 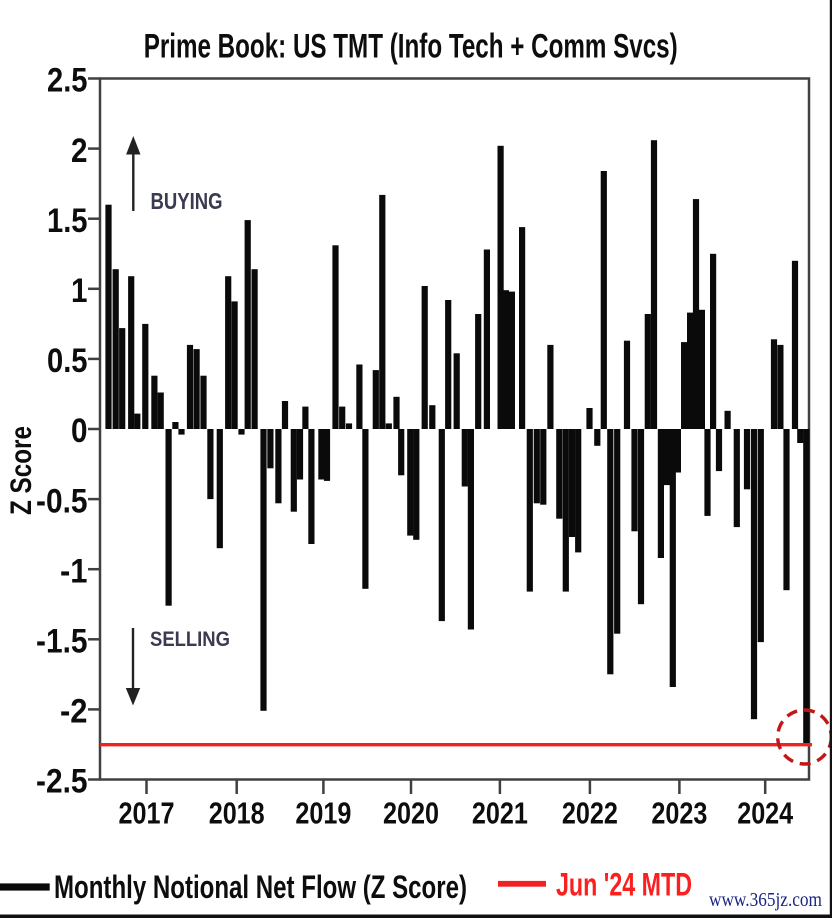 I want to click on svg-text: 2020, so click(x=411, y=813).